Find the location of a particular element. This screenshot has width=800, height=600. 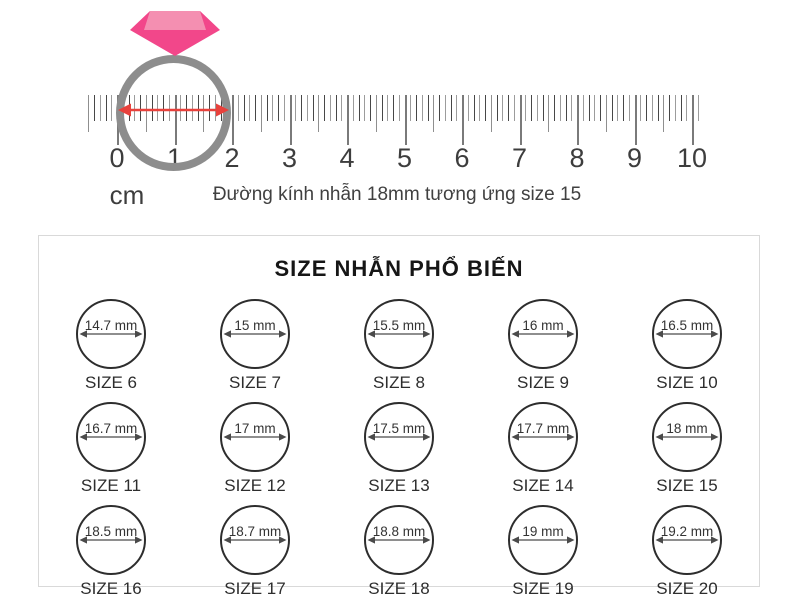

size-label: SIZE 13 is located at coordinates (399, 485).